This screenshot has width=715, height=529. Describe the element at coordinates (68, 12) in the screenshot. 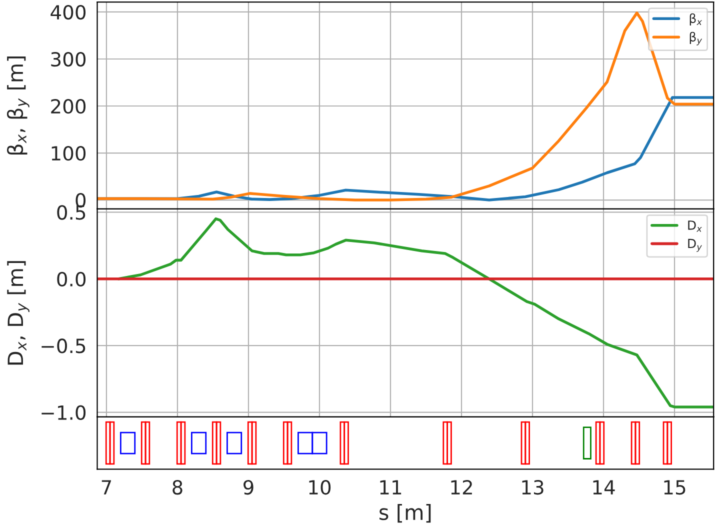

I see `y-tick-label: 400` at that location.